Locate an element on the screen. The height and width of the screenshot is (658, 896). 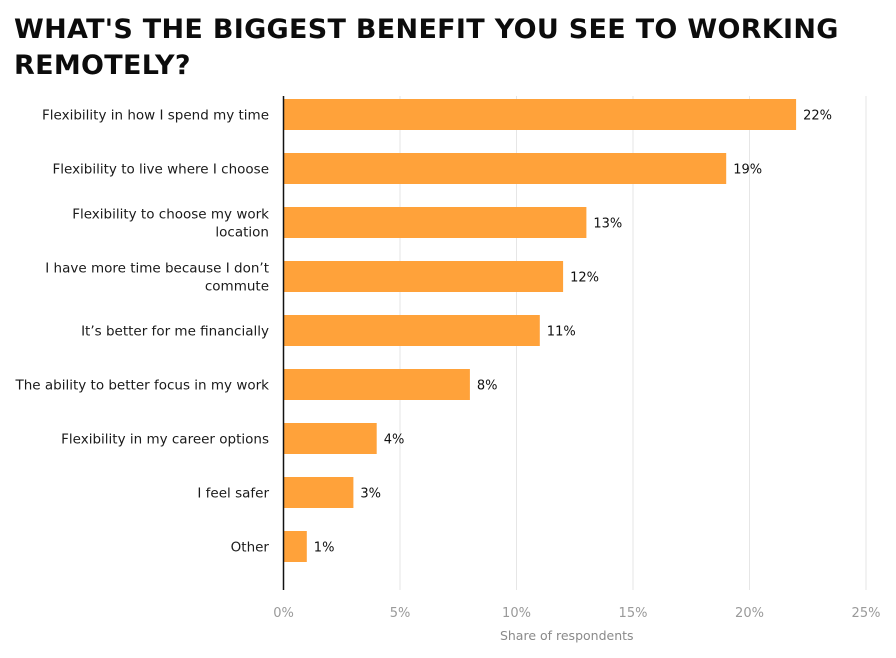
x-tick-label: 15% is located at coordinates (633, 613).